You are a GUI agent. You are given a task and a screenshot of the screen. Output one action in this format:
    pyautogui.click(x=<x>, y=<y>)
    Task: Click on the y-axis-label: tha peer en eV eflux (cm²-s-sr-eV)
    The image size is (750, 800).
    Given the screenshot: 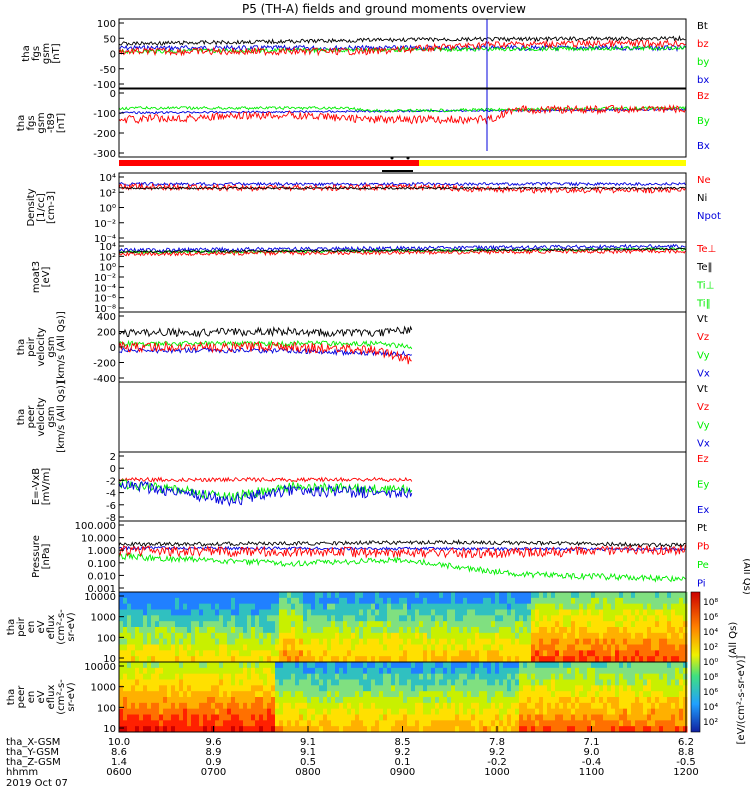 What is the action you would take?
    pyautogui.click(x=41, y=697)
    